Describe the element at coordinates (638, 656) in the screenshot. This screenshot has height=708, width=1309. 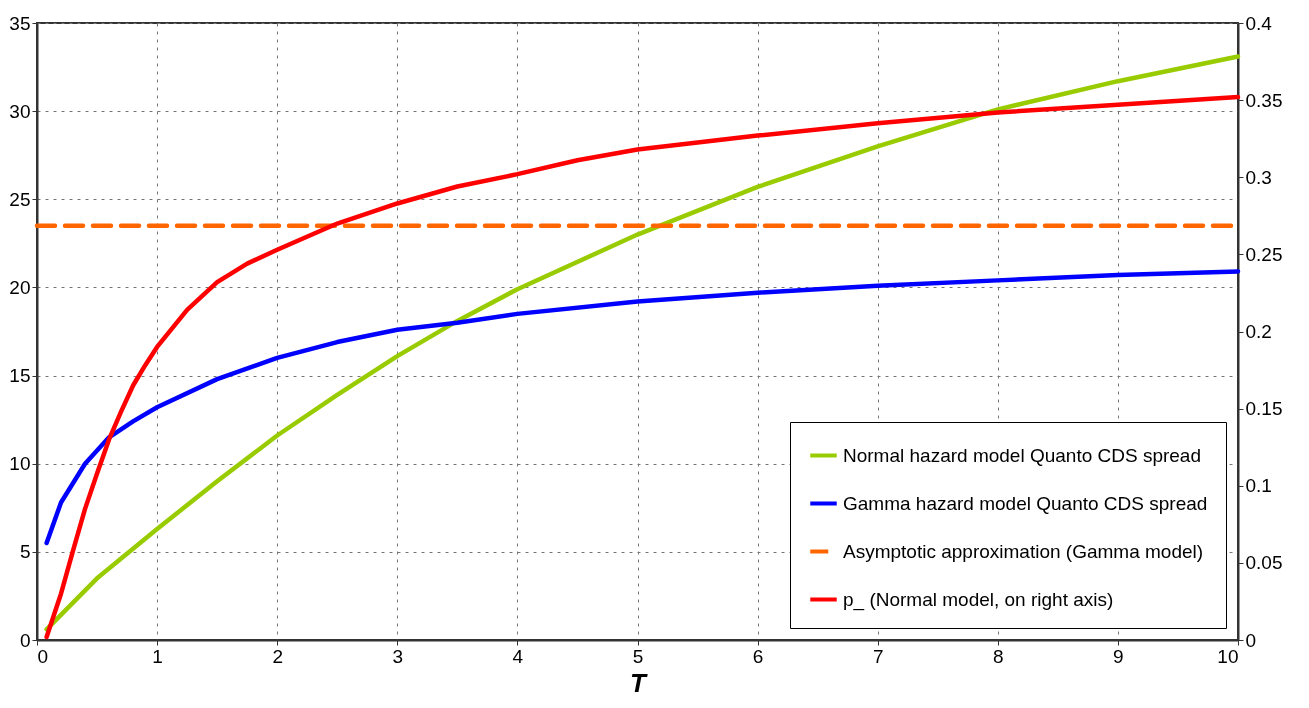
I see `x-tick-label: 5` at that location.